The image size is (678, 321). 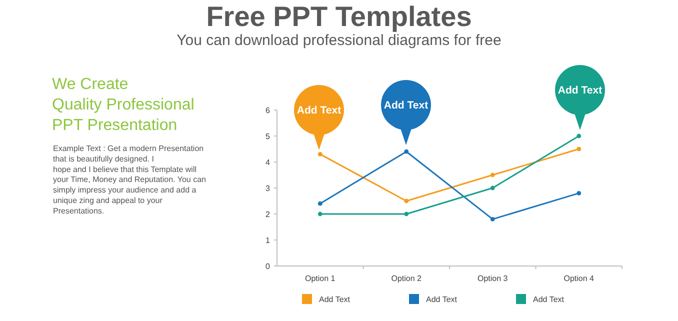 What do you see at coordinates (268, 214) in the screenshot?
I see `y-tick-label: 2` at bounding box center [268, 214].